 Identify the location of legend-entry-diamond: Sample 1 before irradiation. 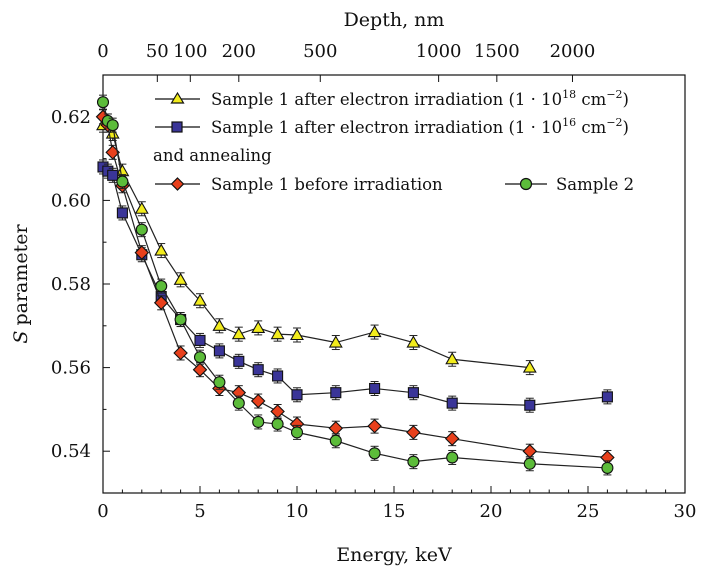
(299, 184).